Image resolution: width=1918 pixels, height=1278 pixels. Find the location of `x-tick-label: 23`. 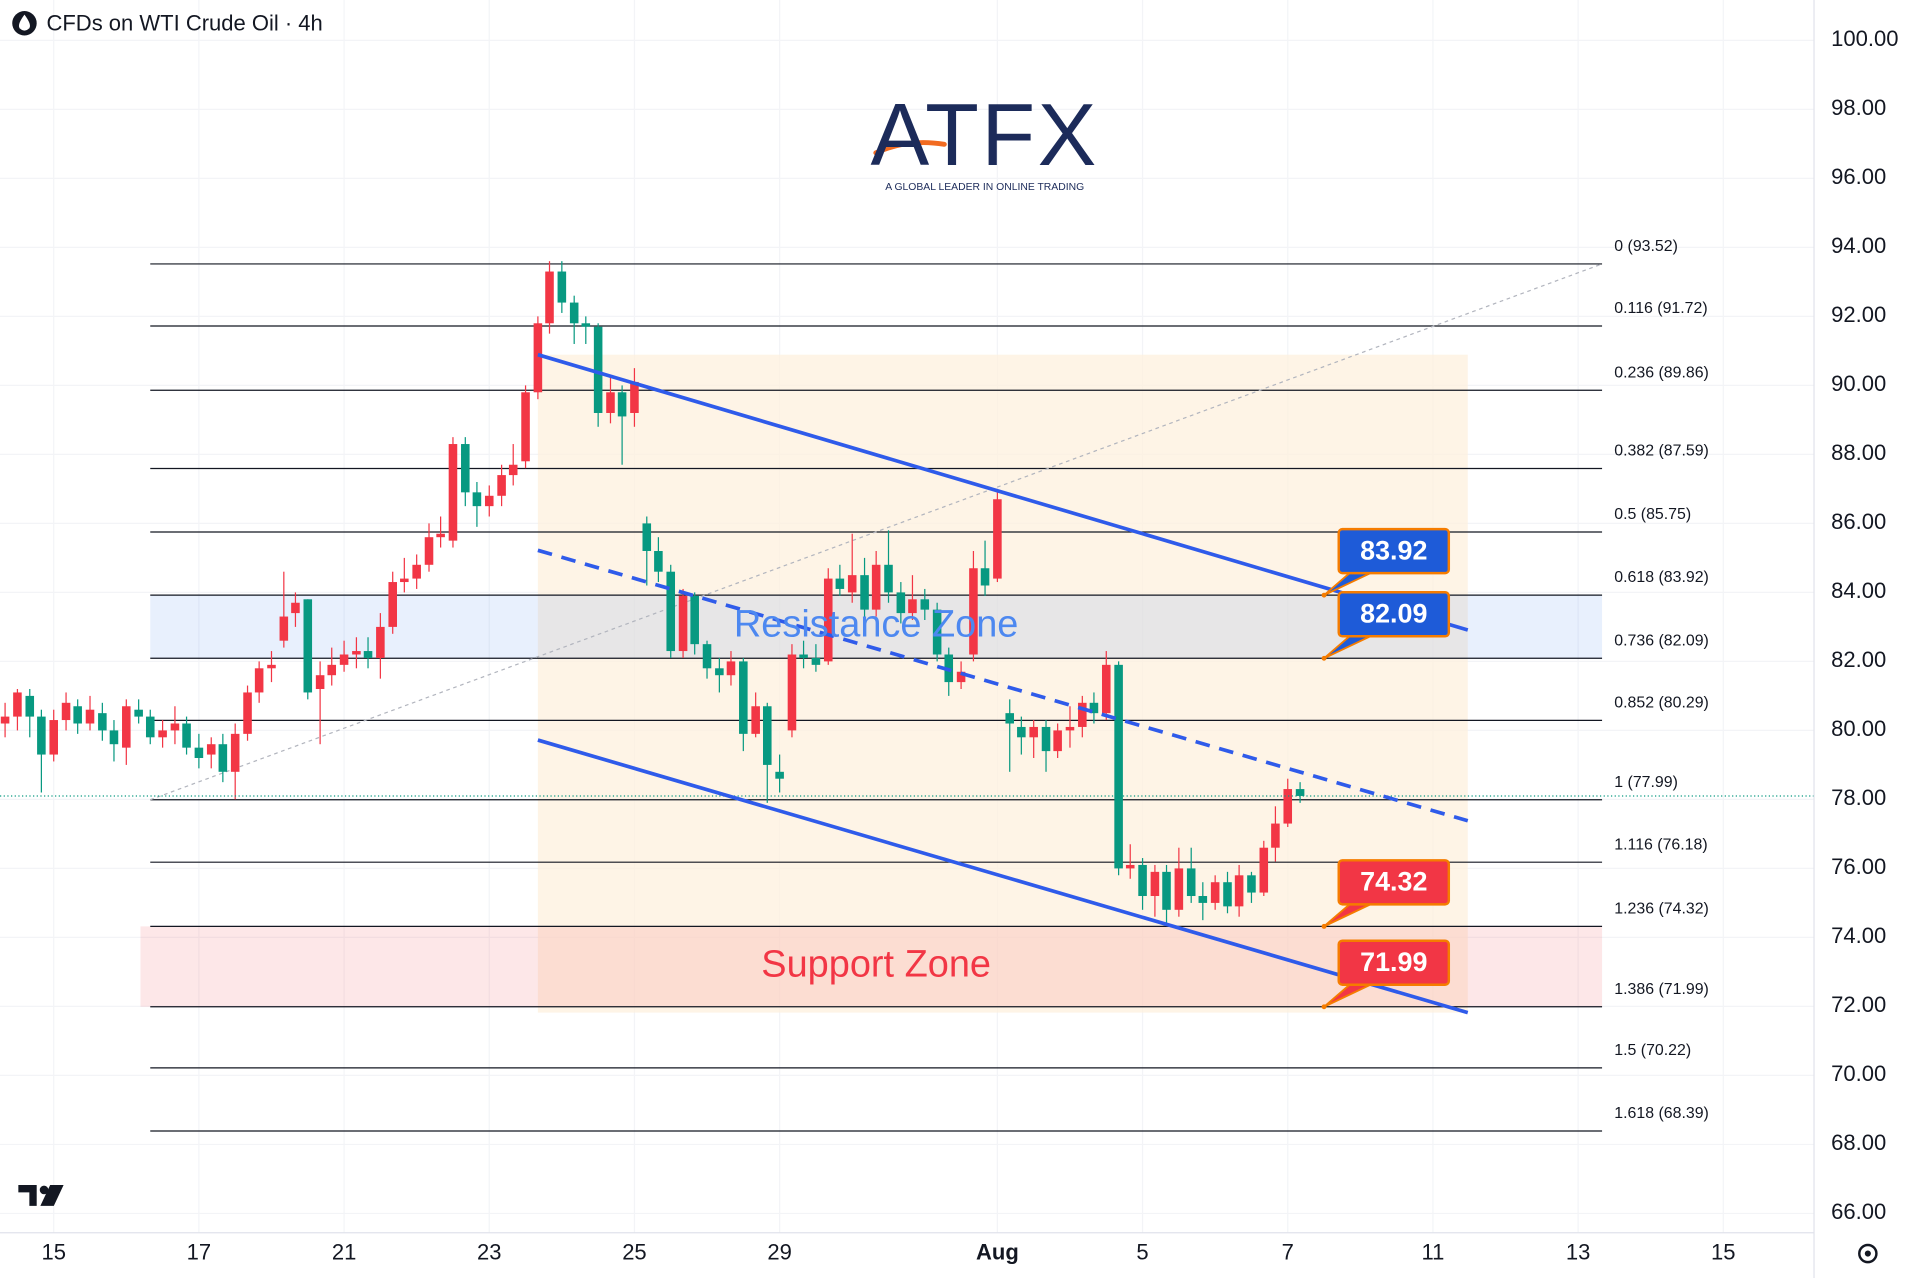

x-tick-label: 23 is located at coordinates (489, 1251).